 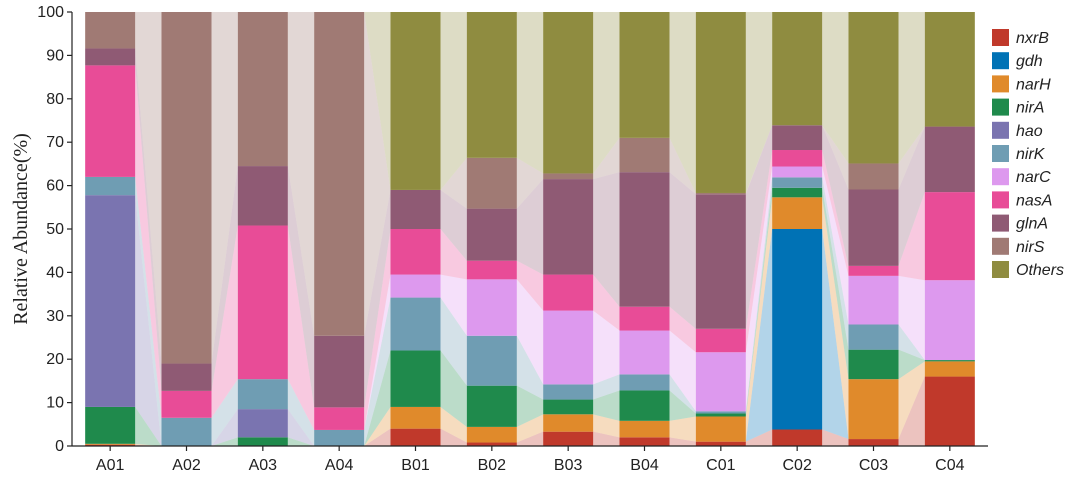 I want to click on y-tick-label: 90, so click(x=55, y=55).